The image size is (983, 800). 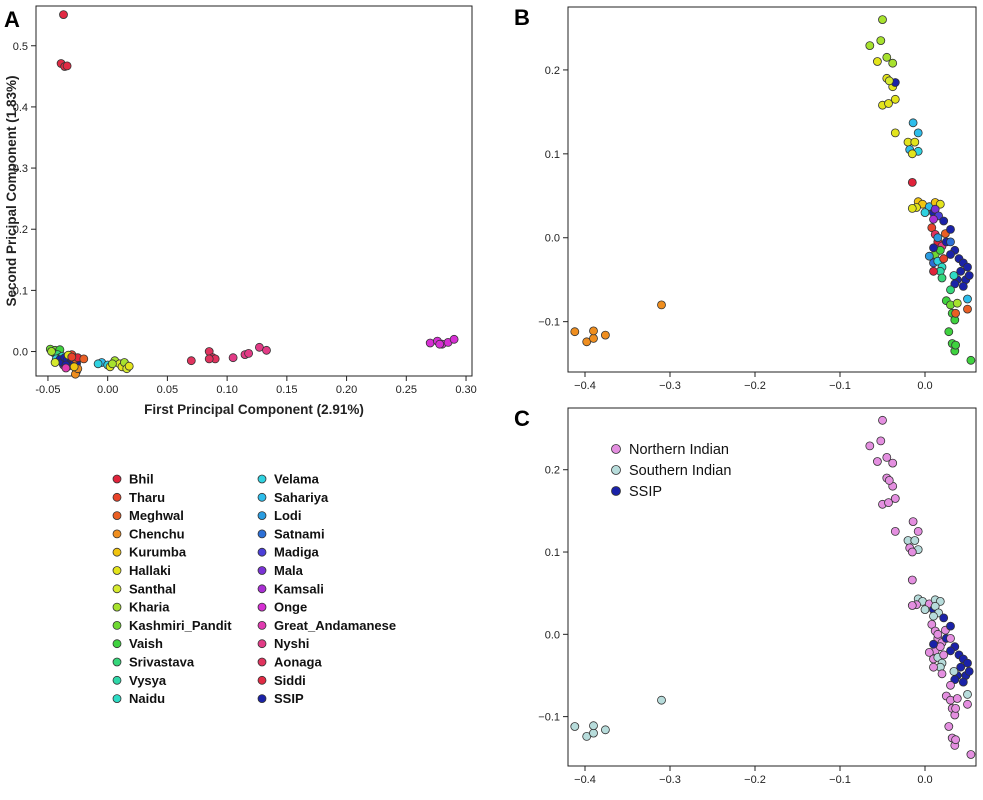 I want to click on legend-label: Kharia, so click(x=149, y=607).